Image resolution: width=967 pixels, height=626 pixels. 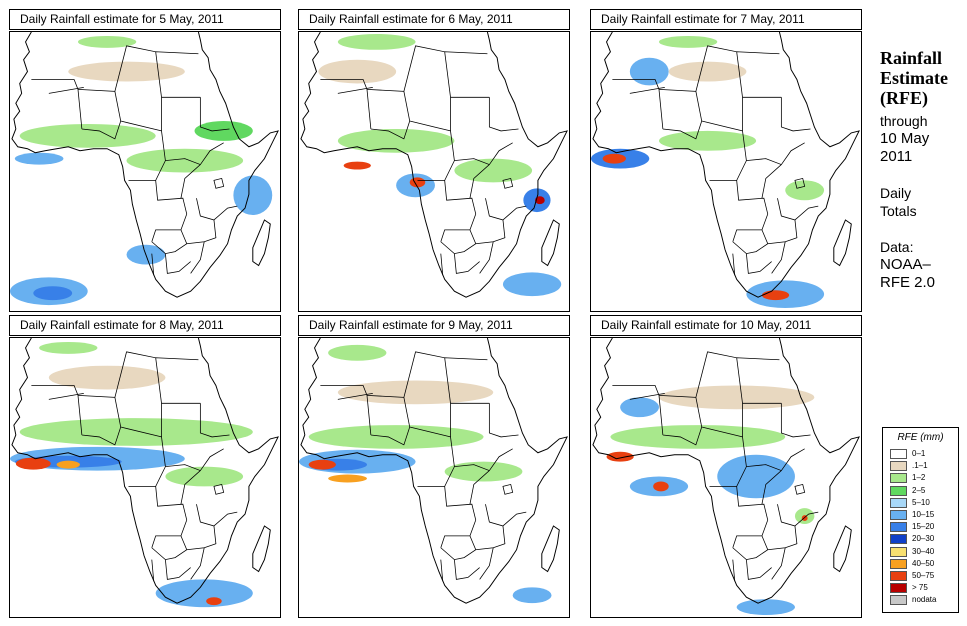 I want to click on legend-label: > 75, so click(x=920, y=588).